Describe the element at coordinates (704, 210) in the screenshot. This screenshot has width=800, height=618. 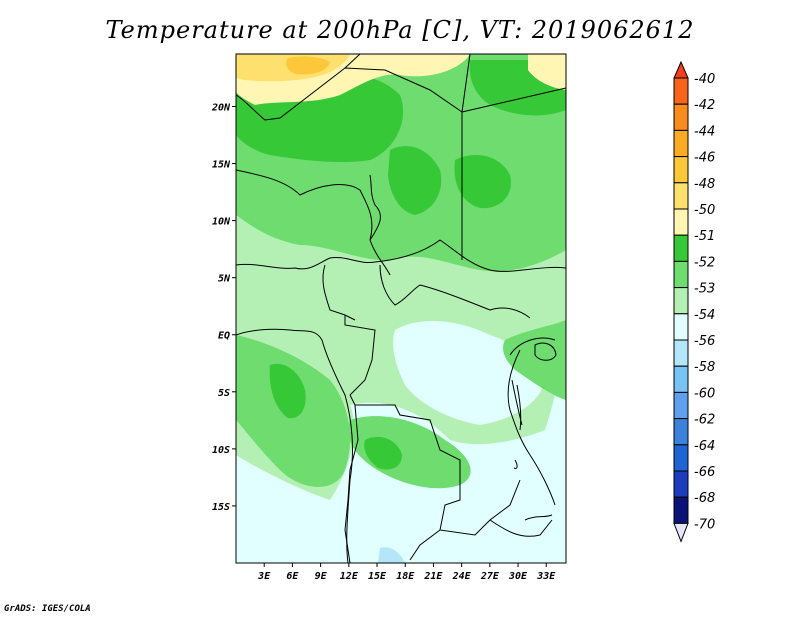
I see `colorbar-label: -50` at that location.